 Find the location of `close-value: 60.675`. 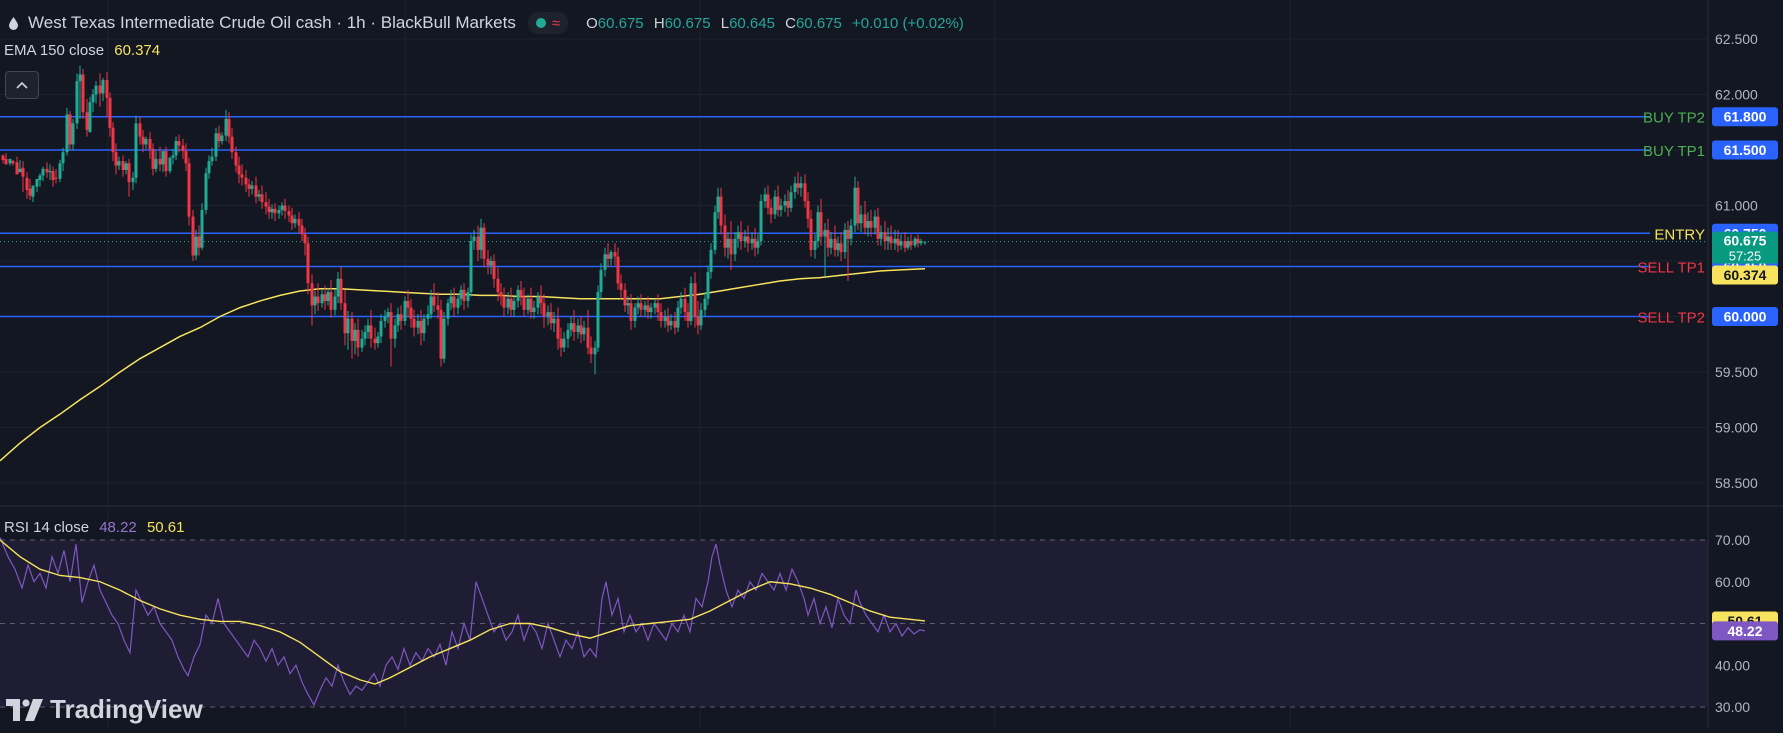

close-value: 60.675 is located at coordinates (818, 23).